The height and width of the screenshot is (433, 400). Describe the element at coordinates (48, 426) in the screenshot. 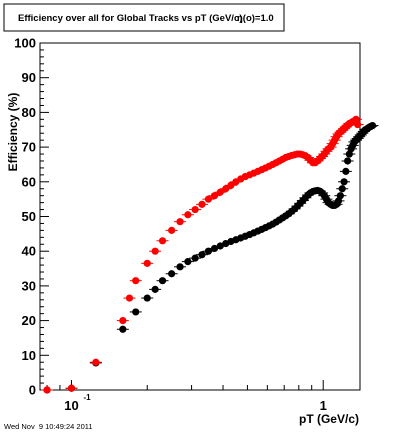

I see `timestamp: Wed Nov 9 10:49:24 2011` at that location.